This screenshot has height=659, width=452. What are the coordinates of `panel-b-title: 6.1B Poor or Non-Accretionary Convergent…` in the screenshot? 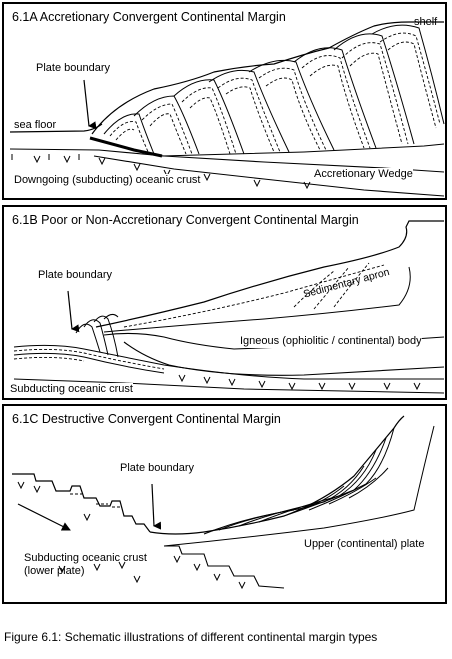 It's located at (185, 220).